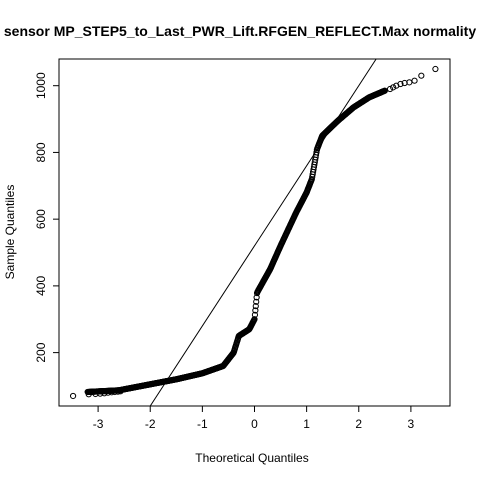  Describe the element at coordinates (41, 286) in the screenshot. I see `y-tick-label: 400` at that location.